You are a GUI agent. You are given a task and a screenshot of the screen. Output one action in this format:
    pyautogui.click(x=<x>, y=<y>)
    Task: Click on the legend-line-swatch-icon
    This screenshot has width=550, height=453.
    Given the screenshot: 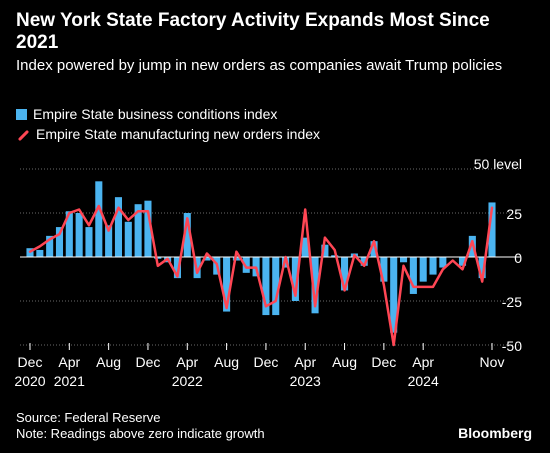 What is the action you would take?
    pyautogui.click(x=23, y=134)
    